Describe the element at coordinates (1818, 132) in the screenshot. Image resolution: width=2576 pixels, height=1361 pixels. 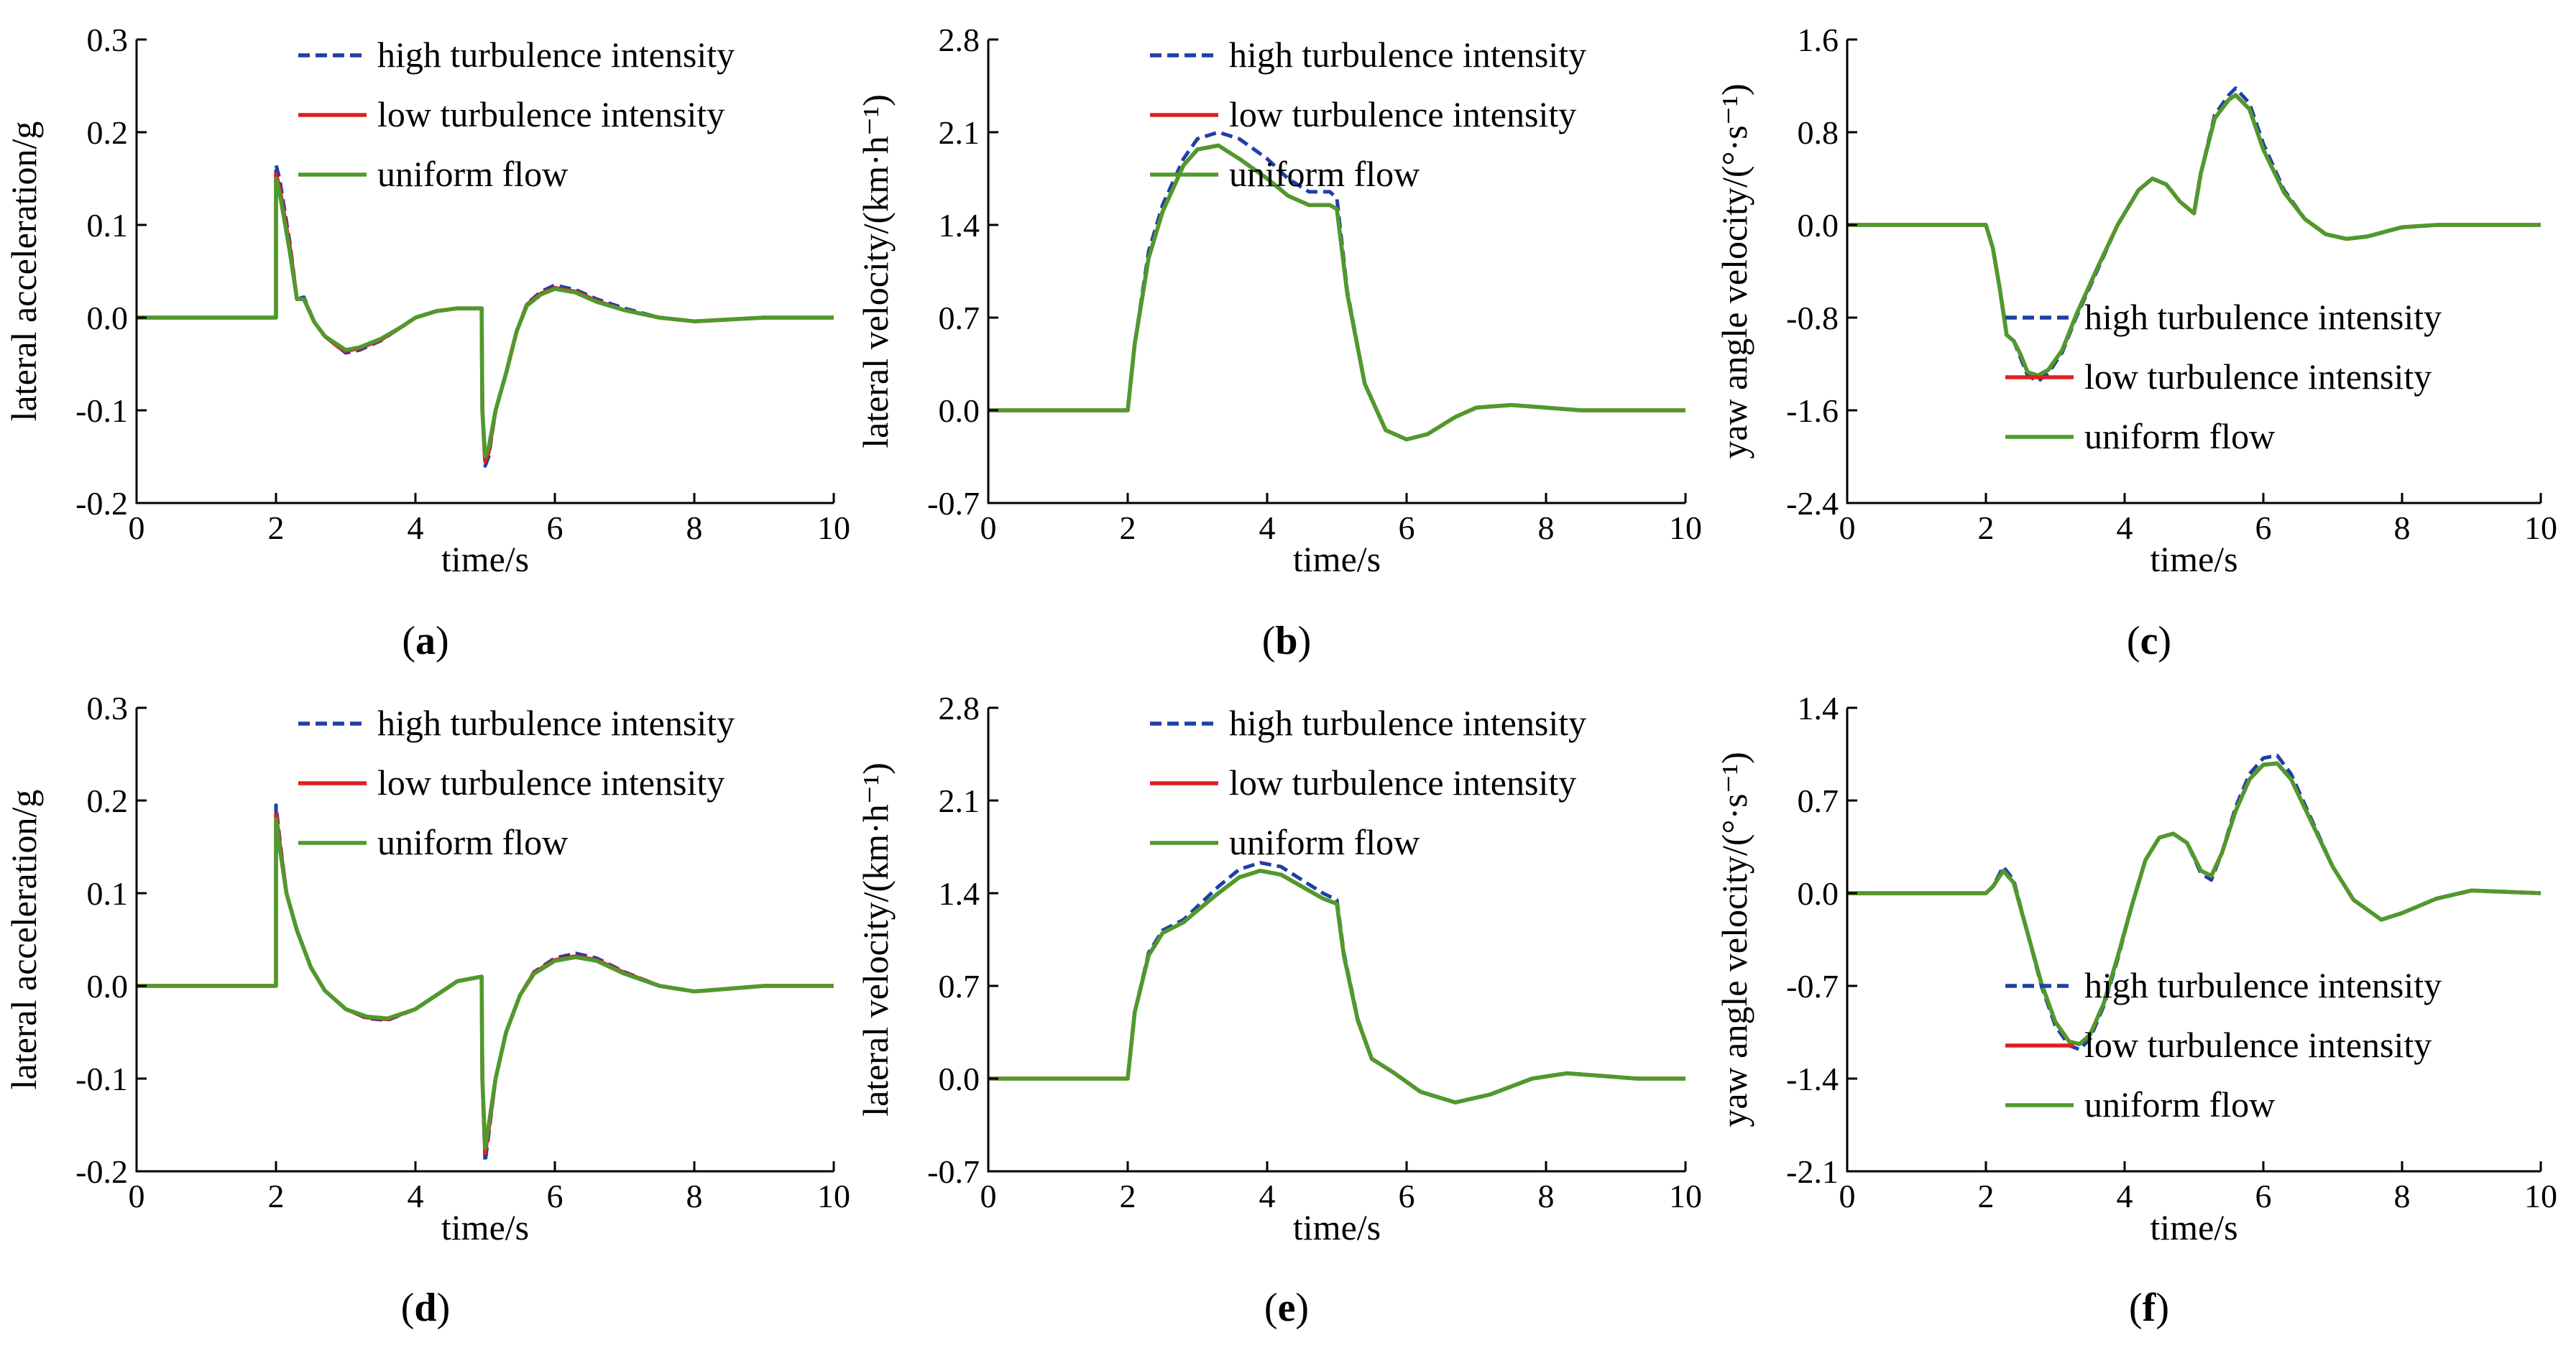
I see `y-tick-label: 0.8` at that location.